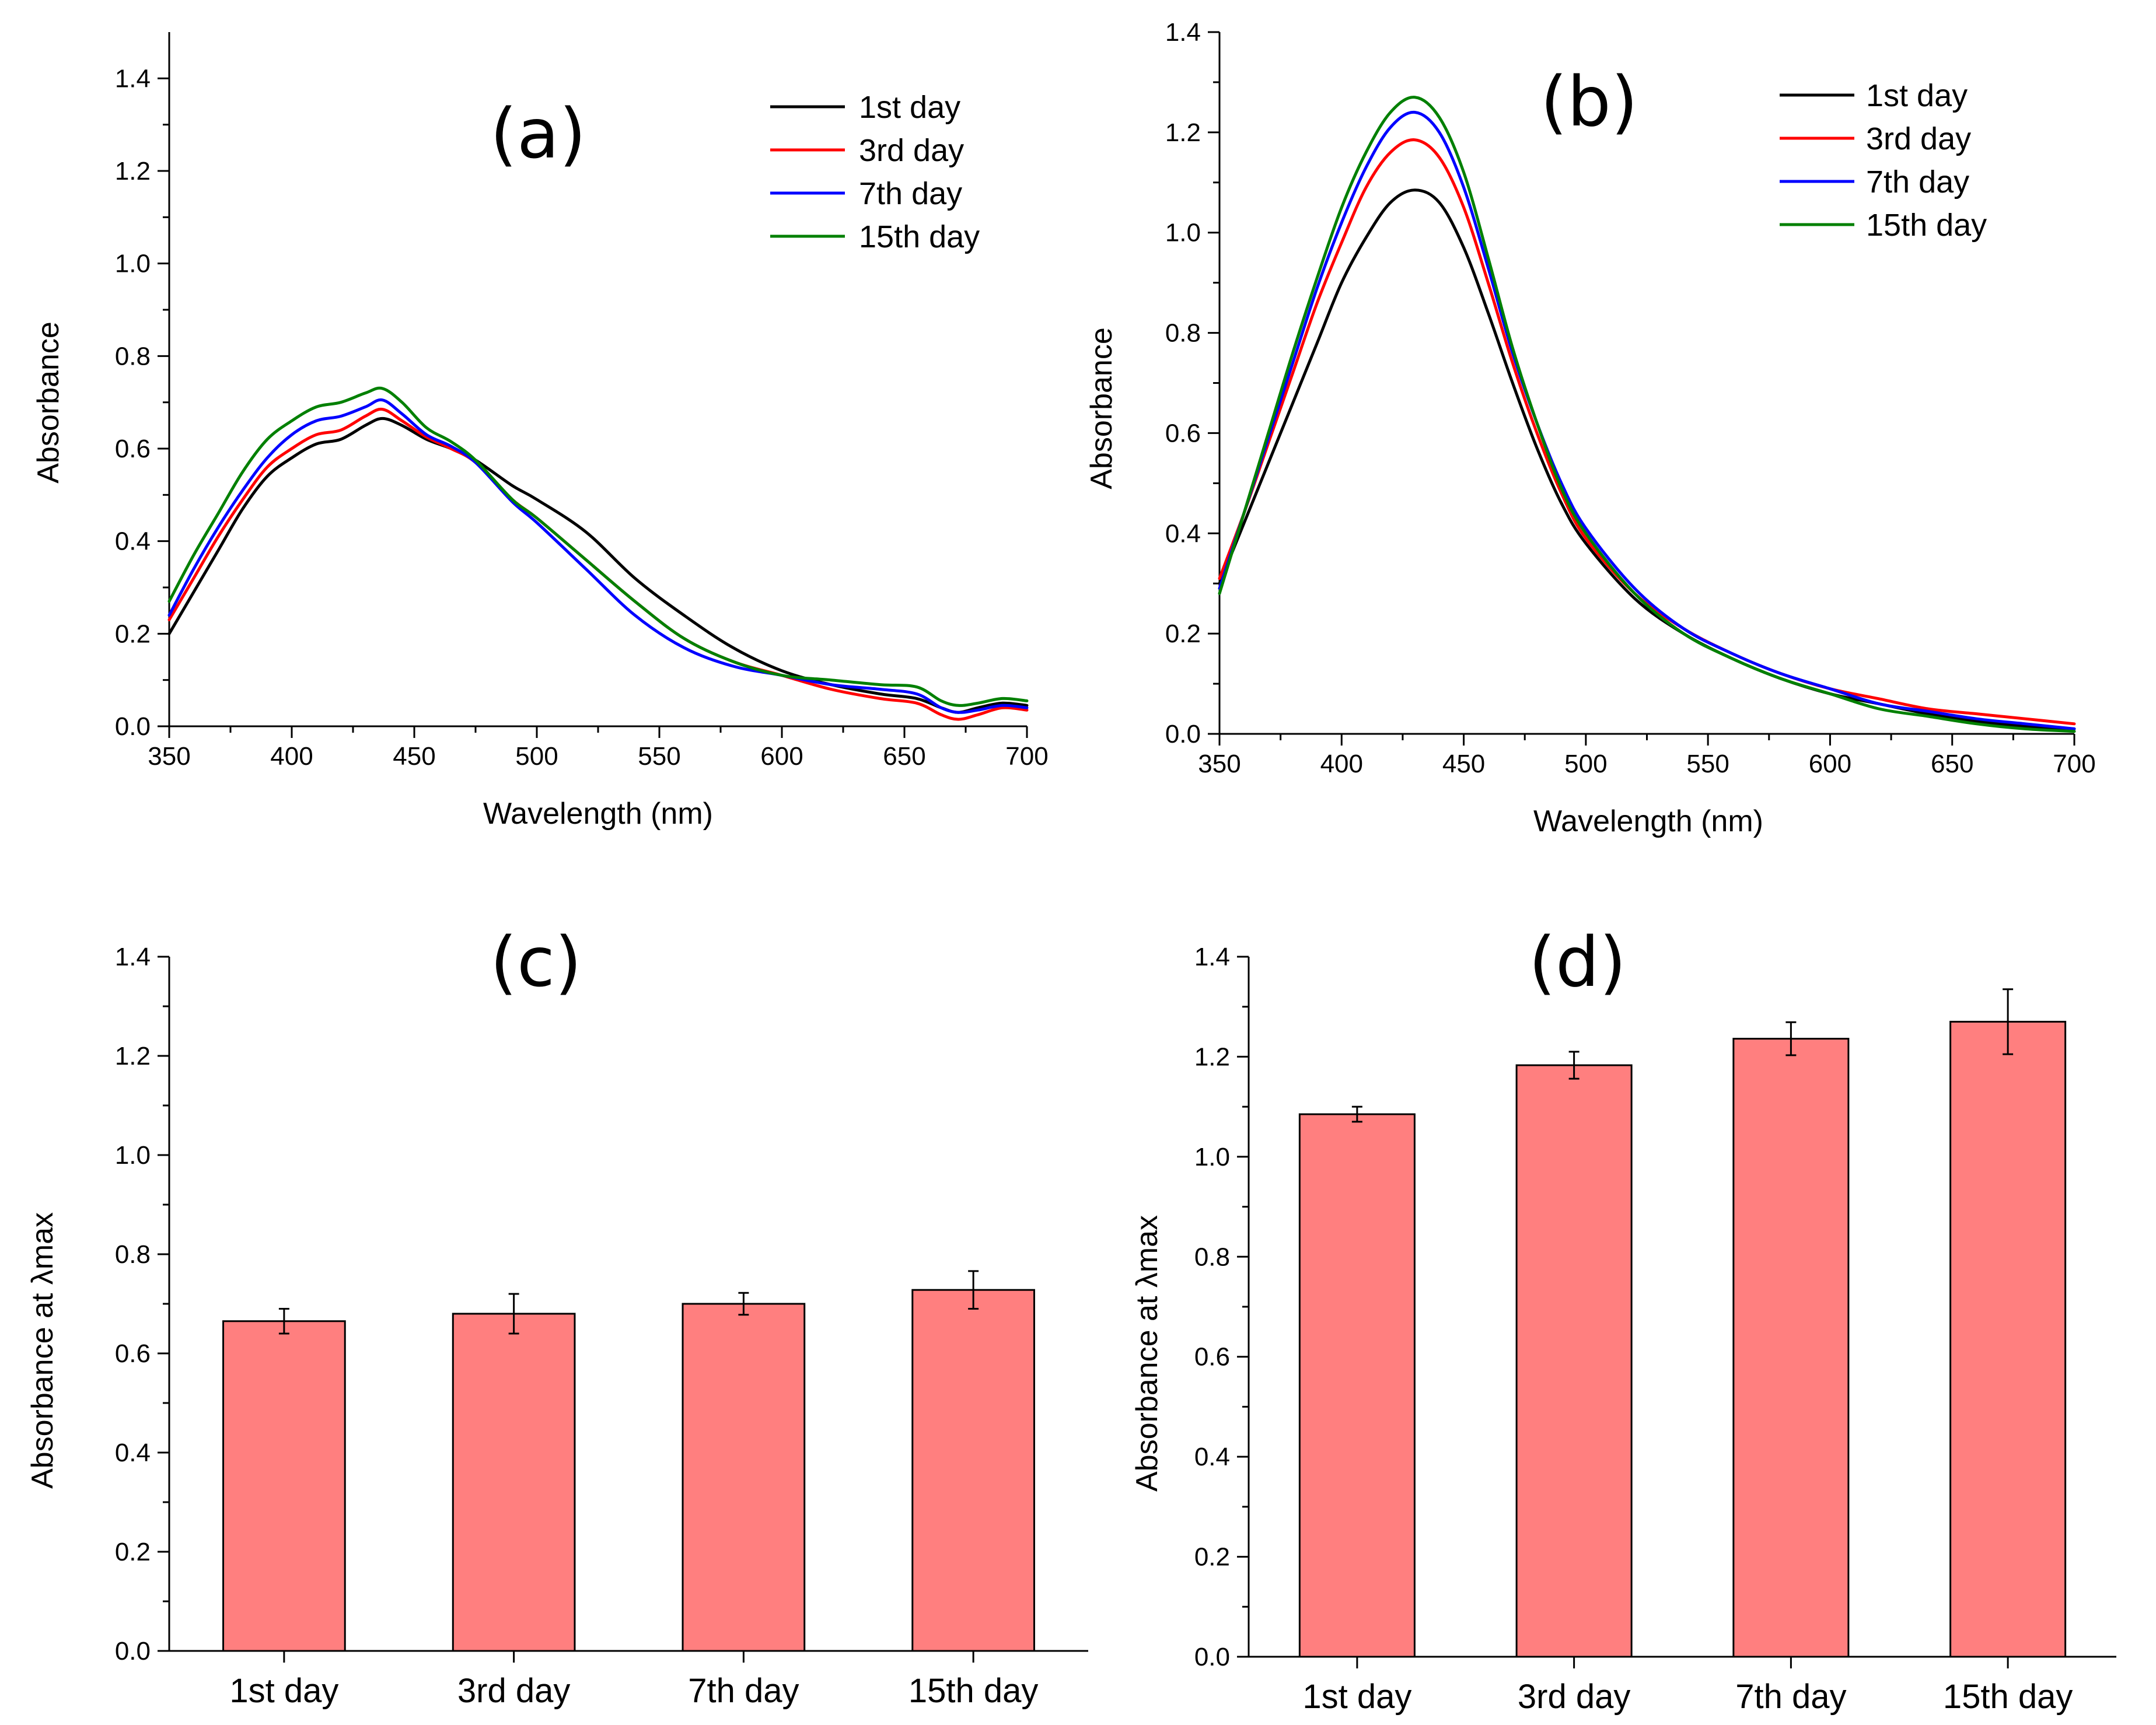 This screenshot has height=1725, width=2156. I want to click on panel-c-y-axis-title: Absorbance at λmax, so click(43, 1351).